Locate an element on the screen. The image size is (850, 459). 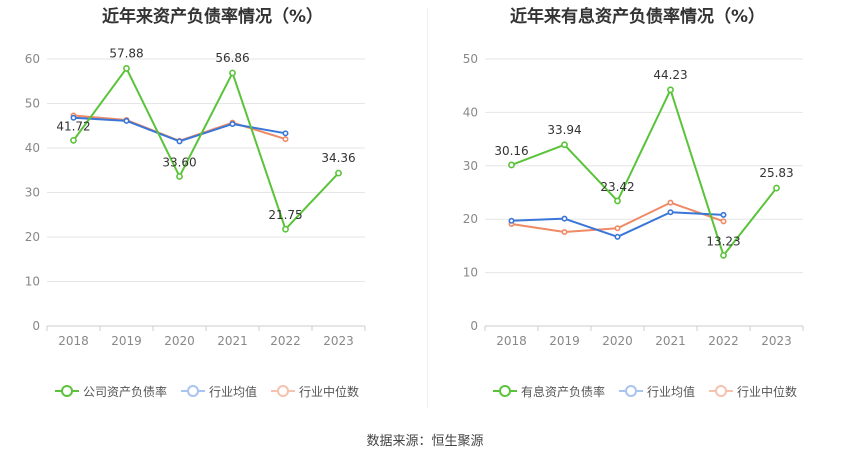
data-label: 33.94 is located at coordinates (564, 130).